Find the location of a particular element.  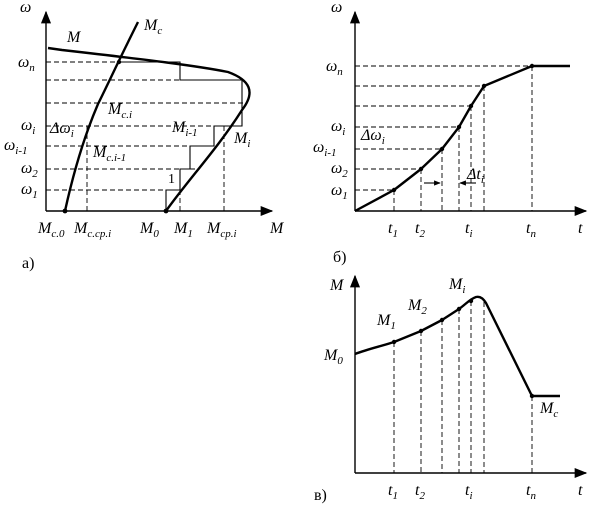

label-delta-omega-b: Δωi is located at coordinates (372, 137).